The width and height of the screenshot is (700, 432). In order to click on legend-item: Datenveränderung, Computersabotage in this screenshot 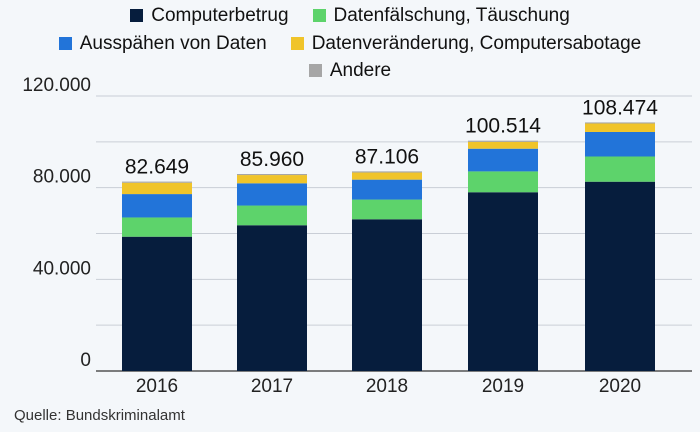, I will do `click(466, 44)`.